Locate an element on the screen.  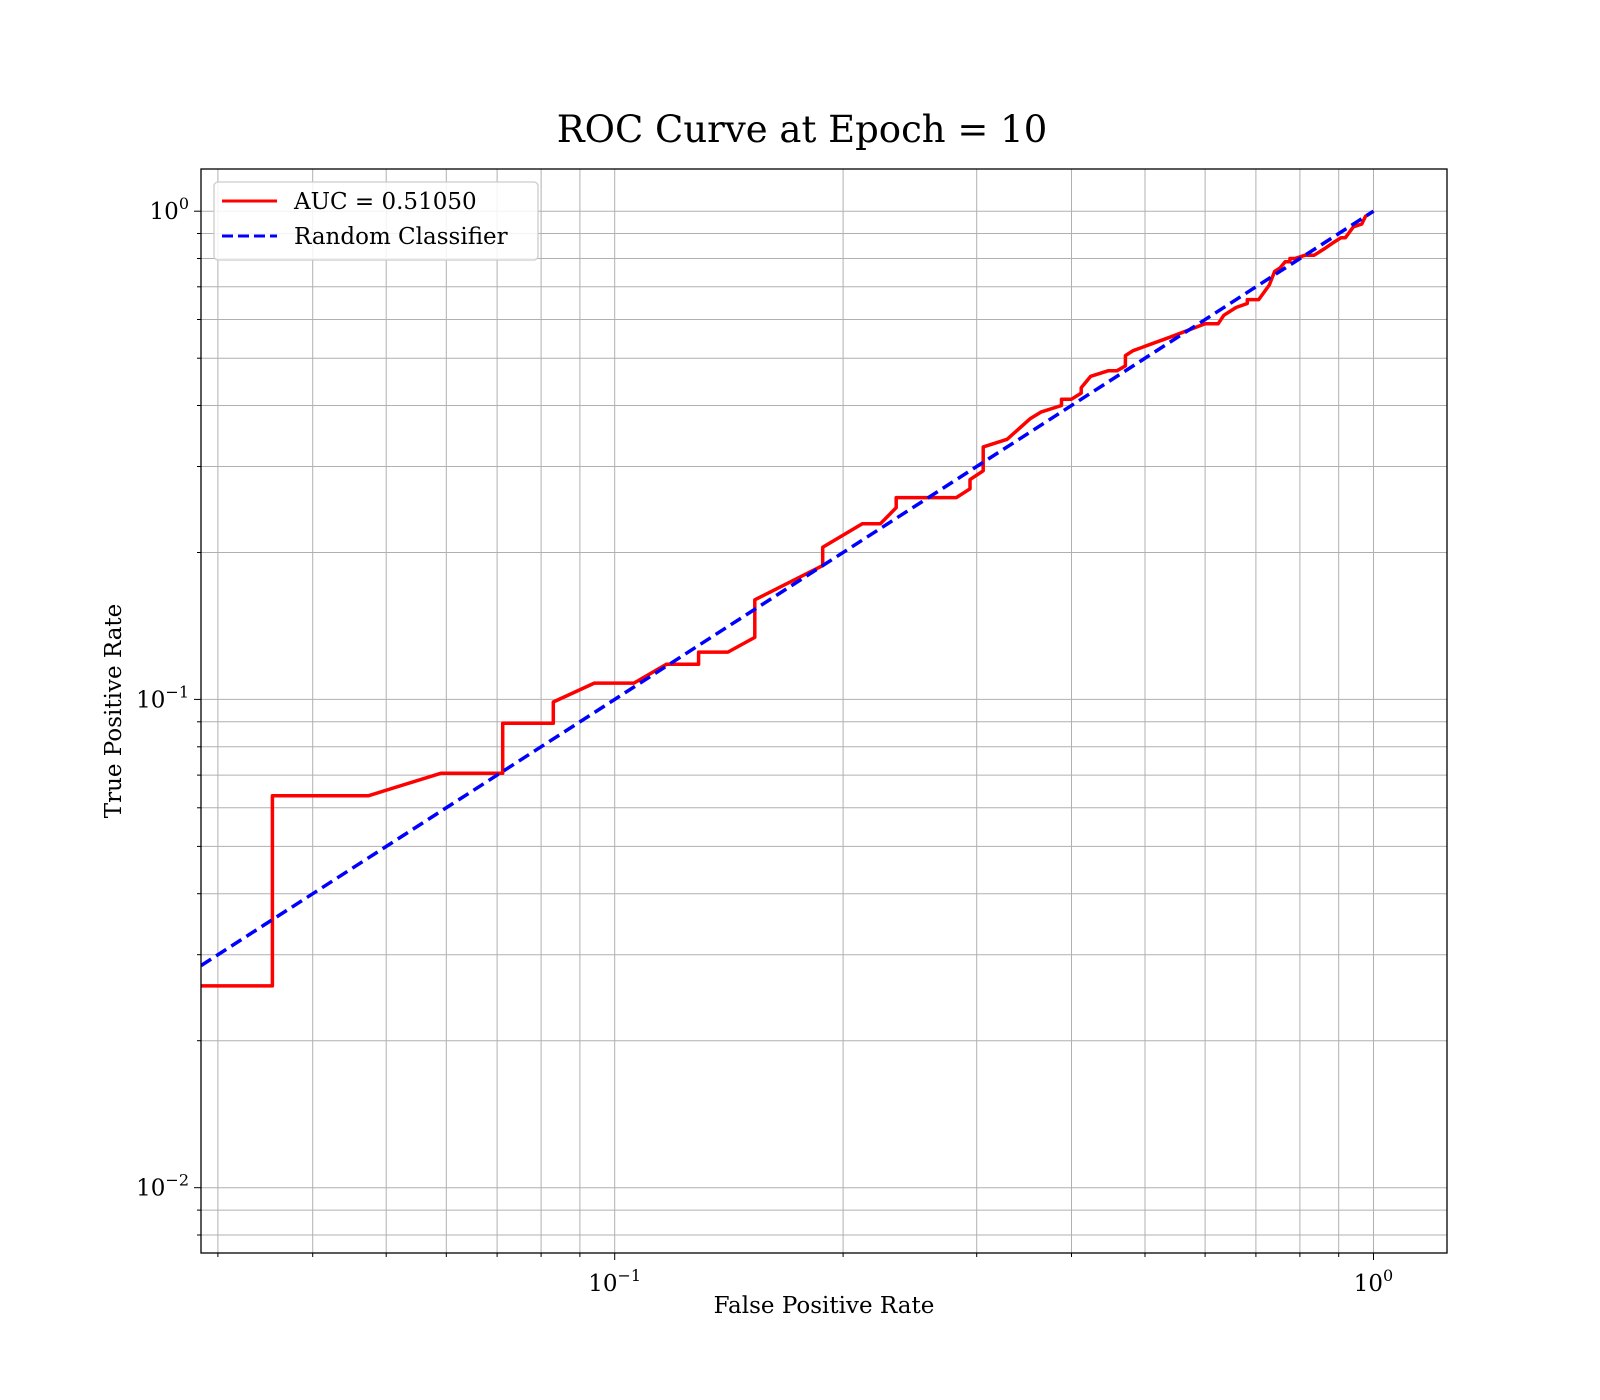
legend-label-auc: AUC = 0.51050 is located at coordinates (385, 202).